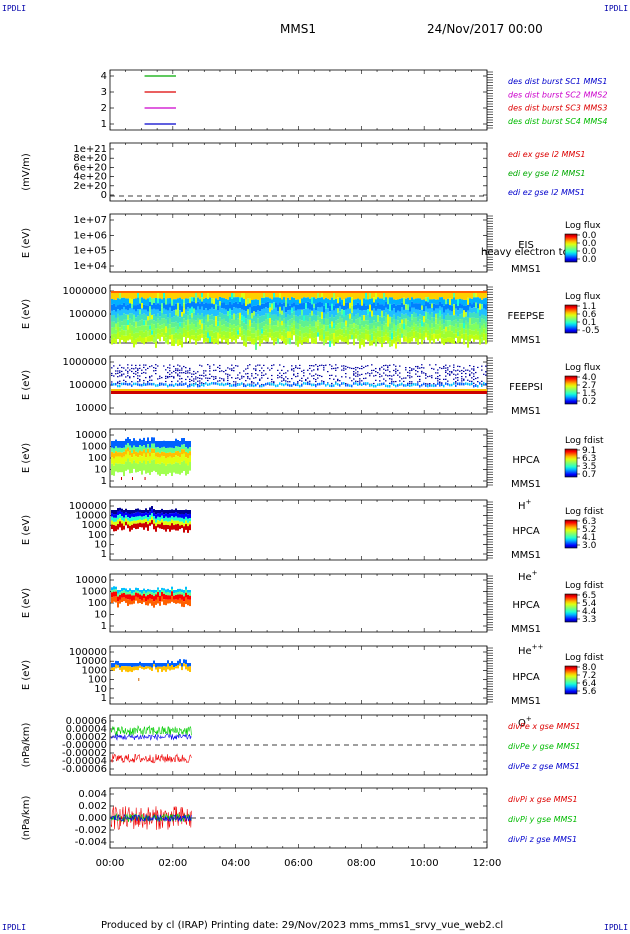 The image size is (630, 934). I want to click on species-label: He+, so click(528, 576).